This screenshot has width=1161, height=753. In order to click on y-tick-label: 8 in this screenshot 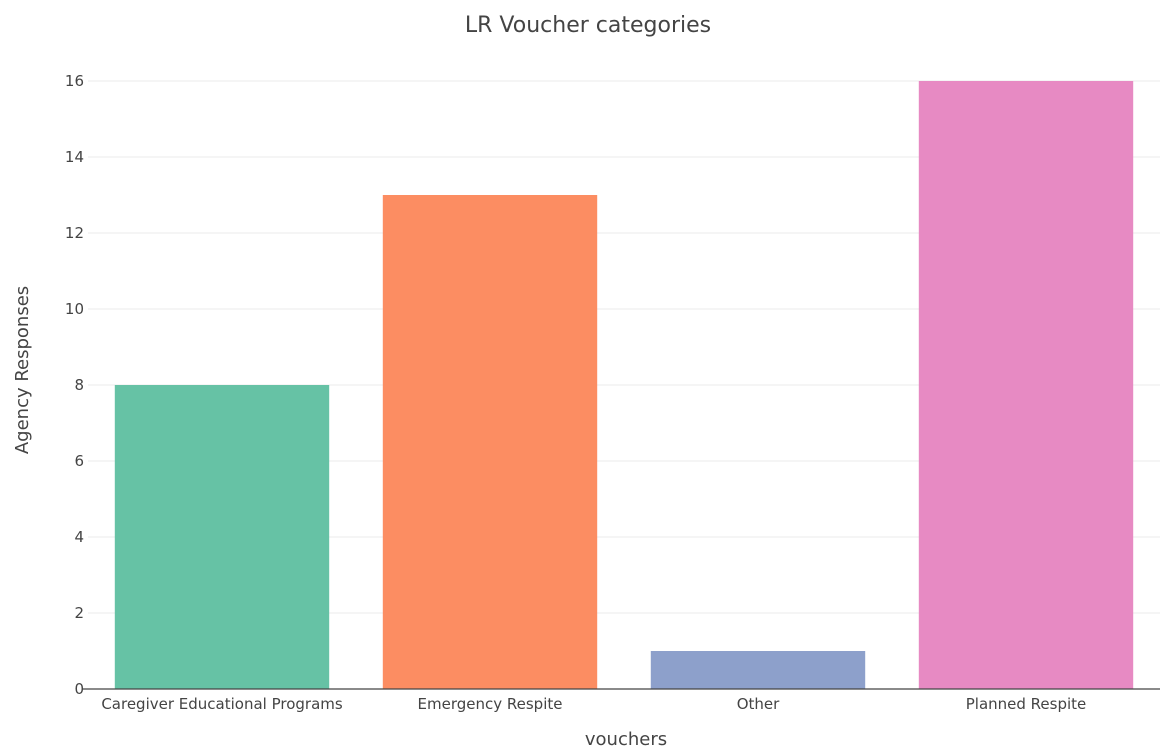, I will do `click(79, 385)`.